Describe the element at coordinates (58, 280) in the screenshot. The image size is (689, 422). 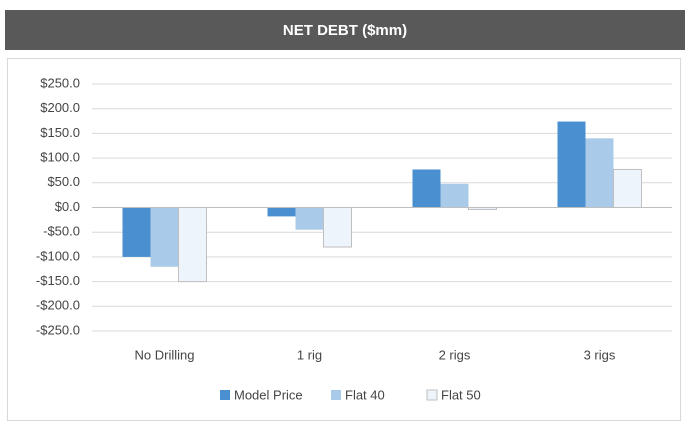
I see `y-tick-label: -$150.0` at that location.